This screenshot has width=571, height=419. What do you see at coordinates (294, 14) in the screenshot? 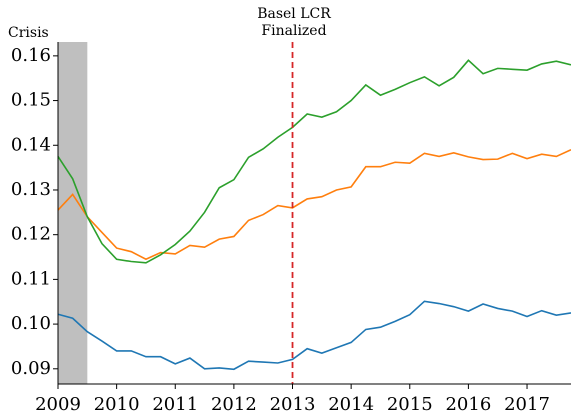
I see `basel-label: Basel LCR` at bounding box center [294, 14].